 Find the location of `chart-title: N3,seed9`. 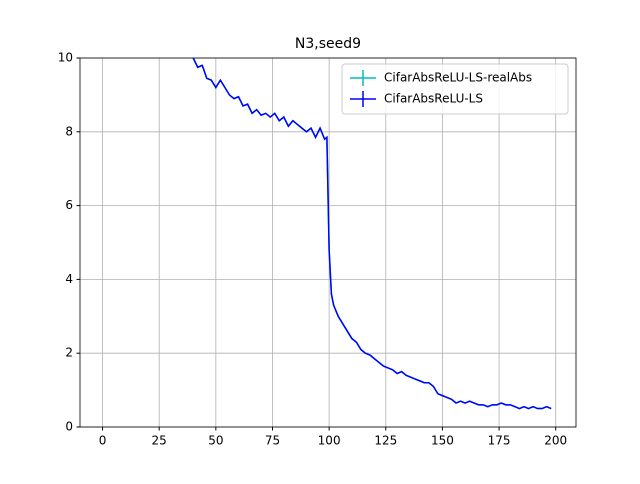

chart-title: N3,seed9 is located at coordinates (328, 44).